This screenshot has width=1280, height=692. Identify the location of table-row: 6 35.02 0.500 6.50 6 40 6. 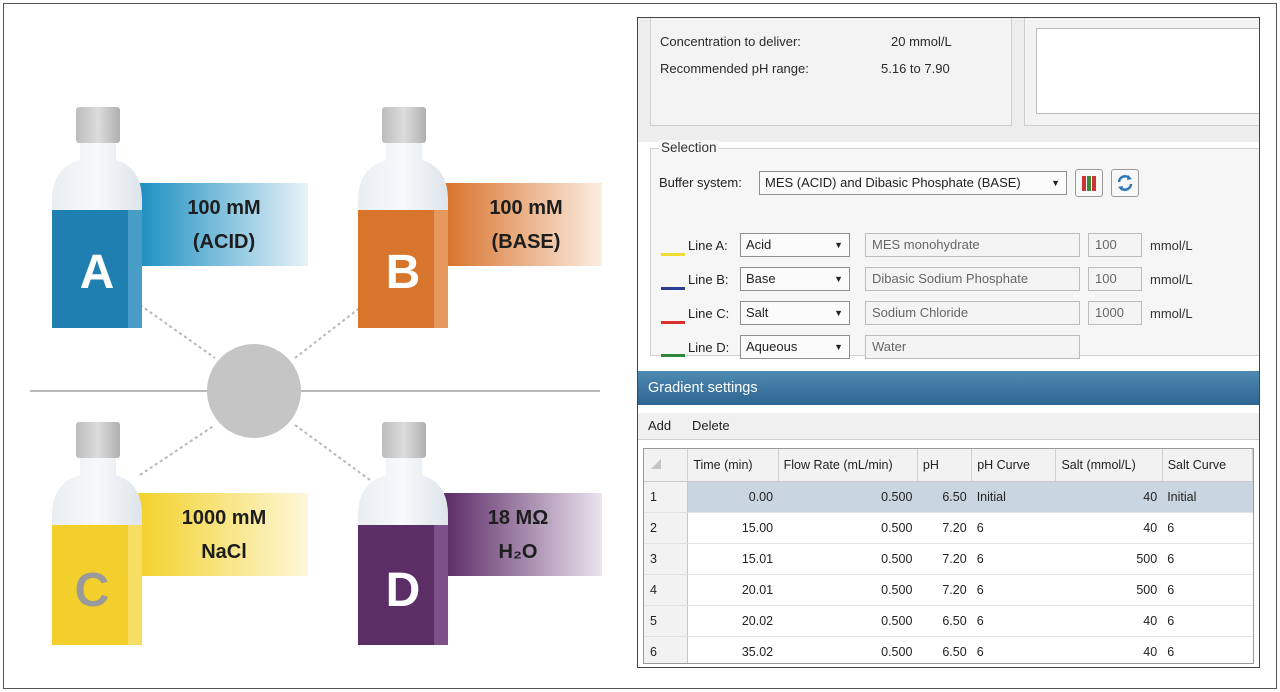
(948, 649).